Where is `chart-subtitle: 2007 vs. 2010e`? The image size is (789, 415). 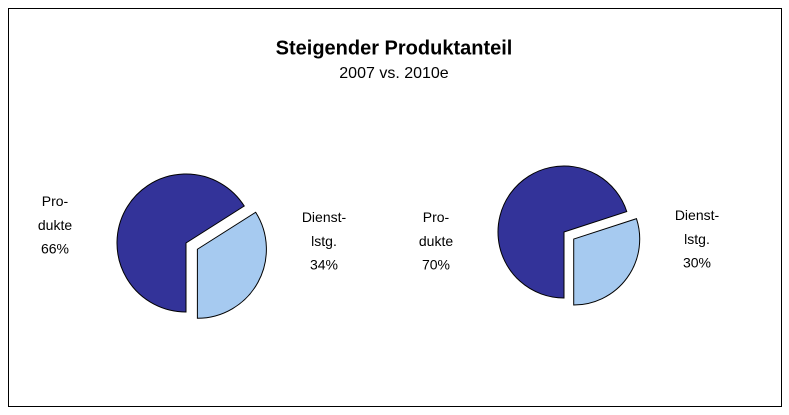 chart-subtitle: 2007 vs. 2010e is located at coordinates (394, 73).